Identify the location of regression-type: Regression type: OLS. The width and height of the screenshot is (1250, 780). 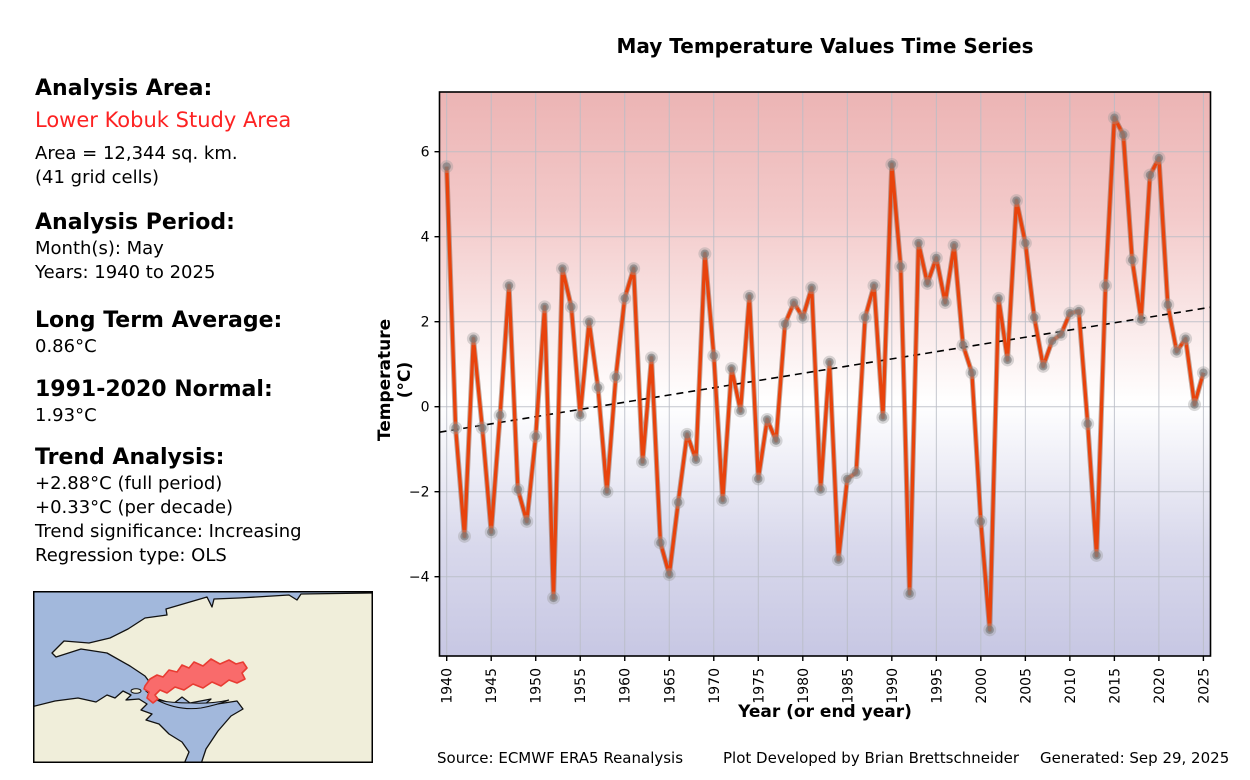
(131, 555).